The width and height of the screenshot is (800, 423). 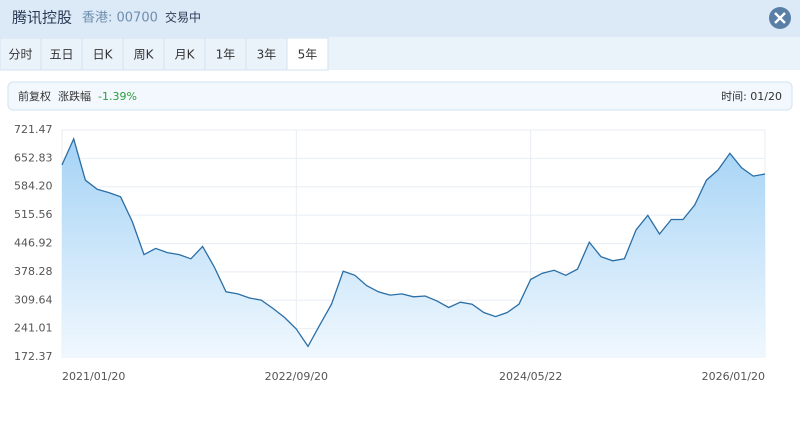 What do you see at coordinates (117, 96) in the screenshot?
I see `change-value: -1.39%` at bounding box center [117, 96].